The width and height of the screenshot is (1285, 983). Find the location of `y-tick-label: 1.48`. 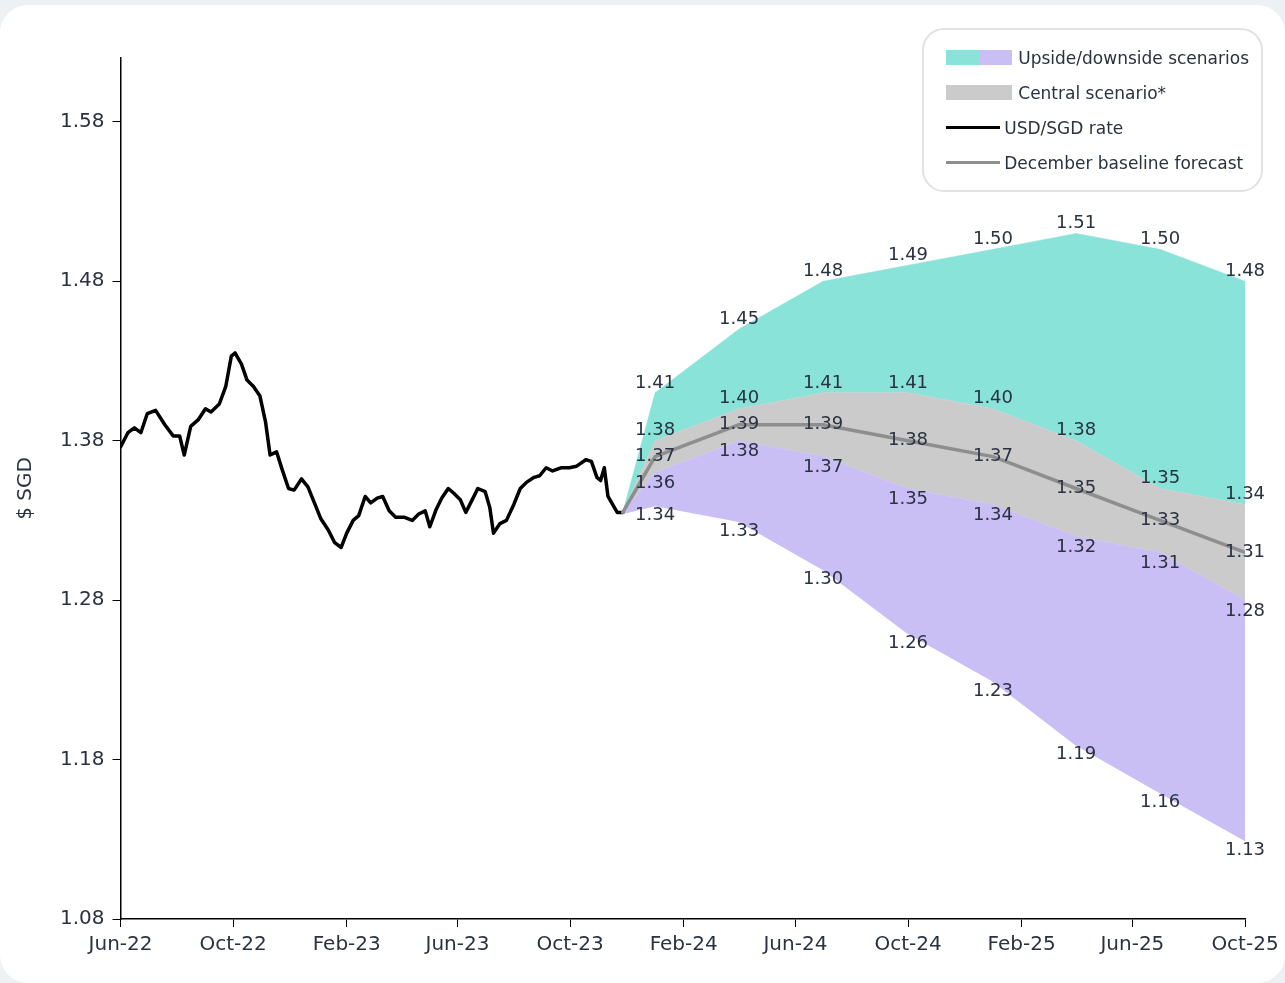

y-tick-label: 1.48 is located at coordinates (82, 279).